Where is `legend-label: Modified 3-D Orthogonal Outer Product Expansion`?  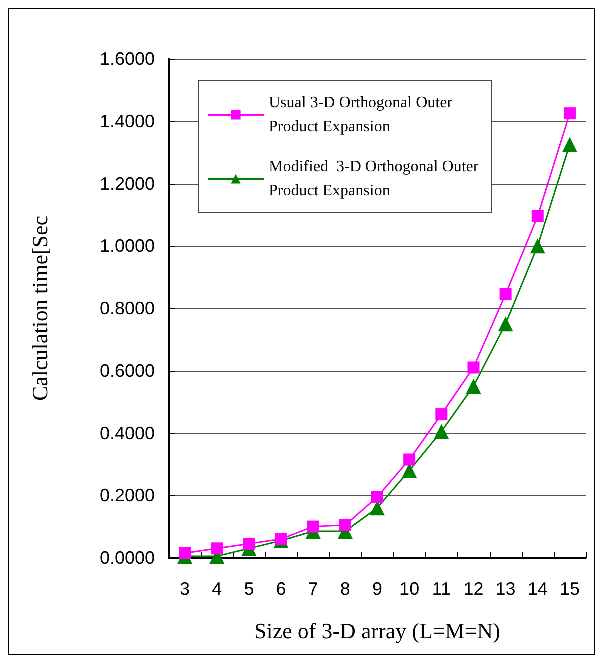
legend-label: Modified 3-D Orthogonal Outer Product Expansion is located at coordinates (376, 179).